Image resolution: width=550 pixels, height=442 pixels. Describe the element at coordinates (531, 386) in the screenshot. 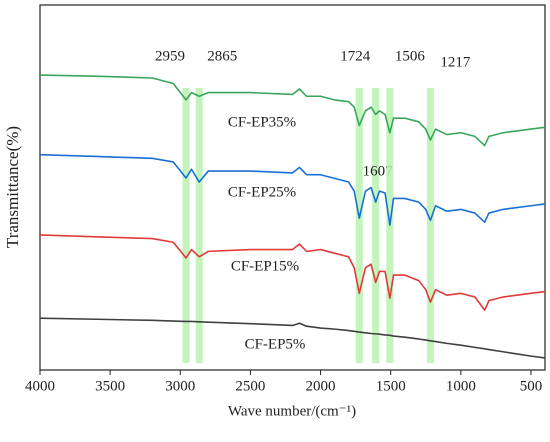

I see `x-tick-label: 500` at that location.